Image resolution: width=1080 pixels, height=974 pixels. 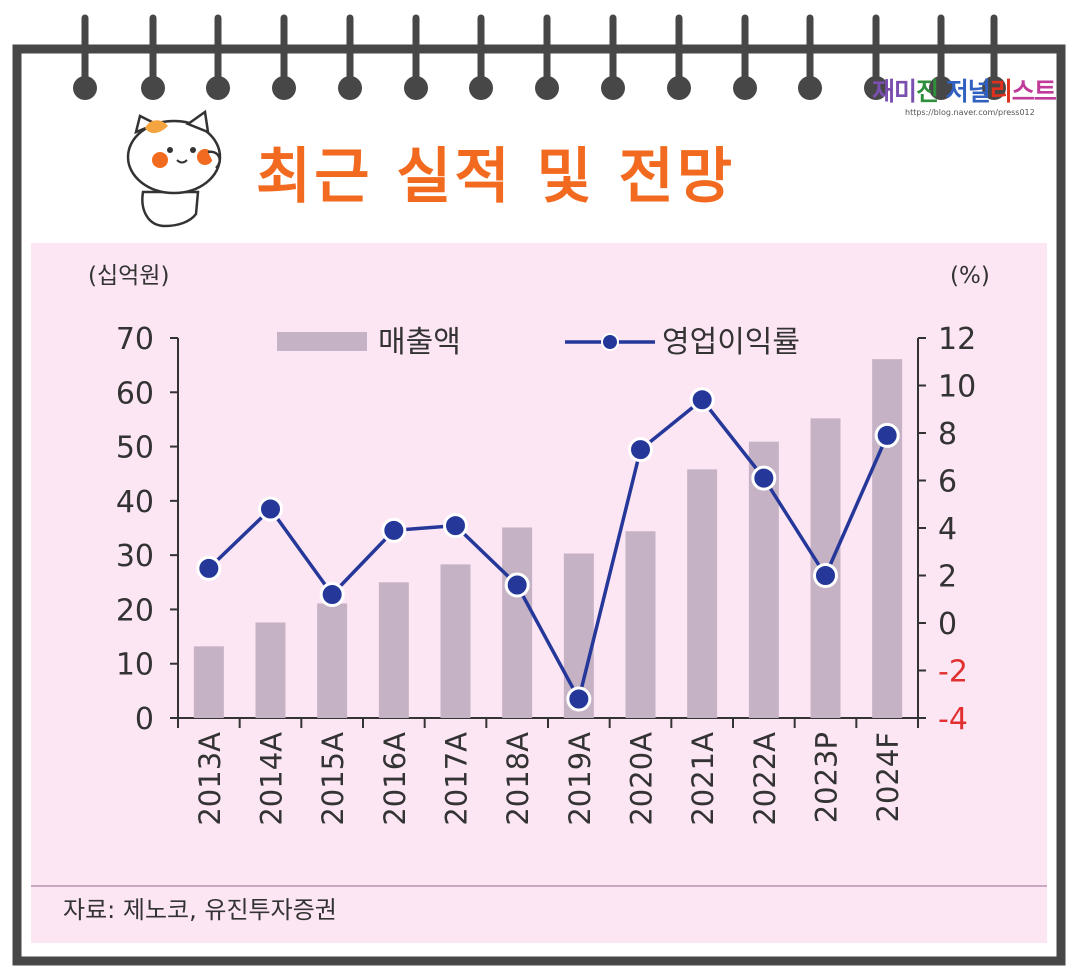 I want to click on page-title: 최근 실적 및 전망, so click(x=496, y=177).